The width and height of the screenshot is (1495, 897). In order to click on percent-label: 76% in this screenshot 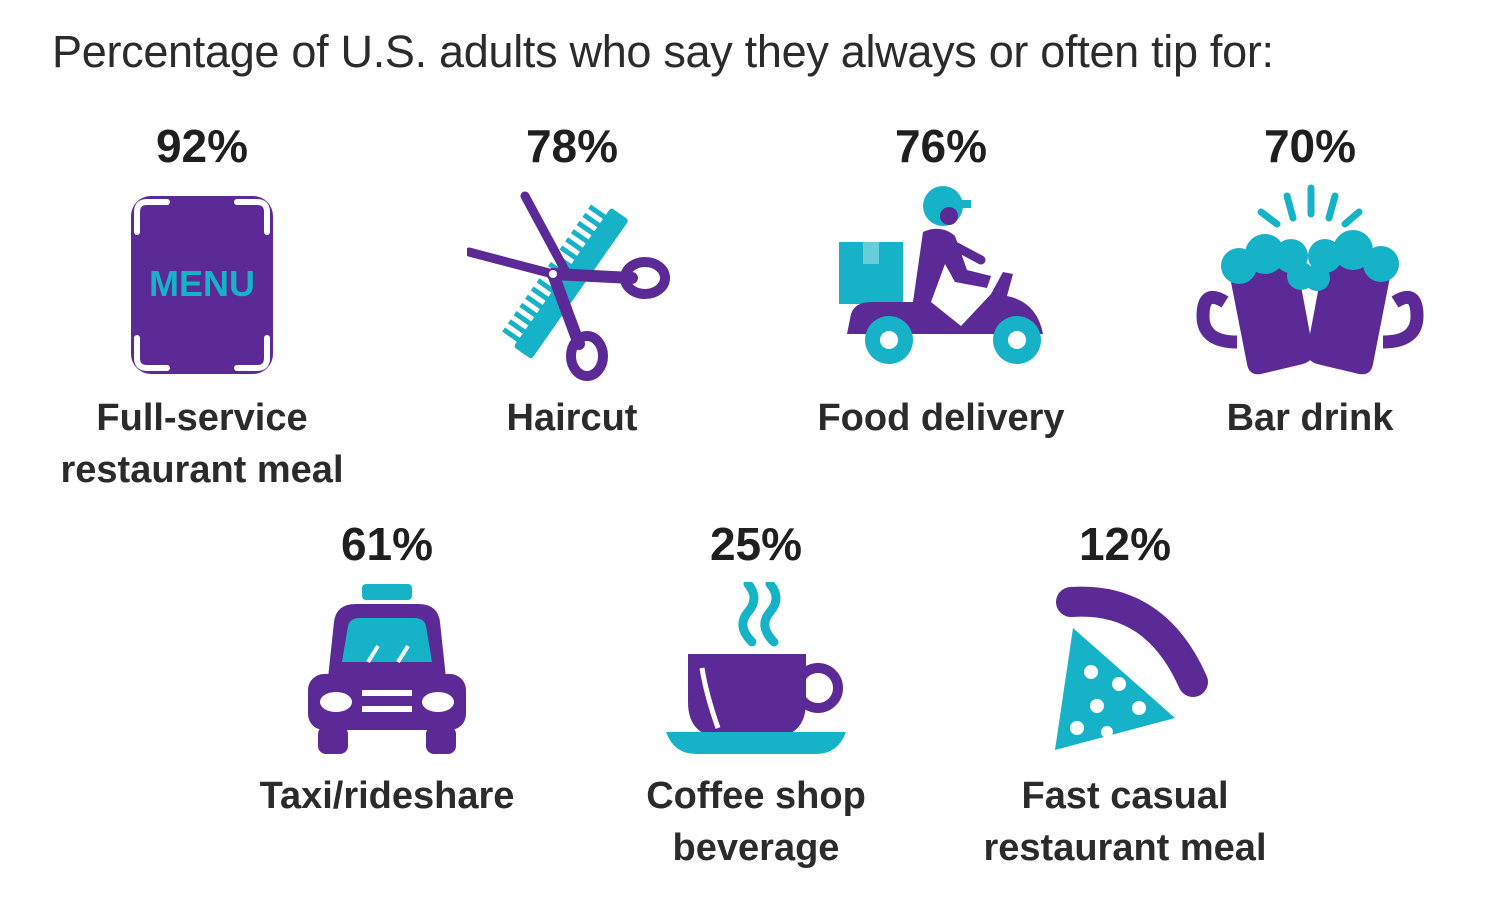, I will do `click(941, 146)`.